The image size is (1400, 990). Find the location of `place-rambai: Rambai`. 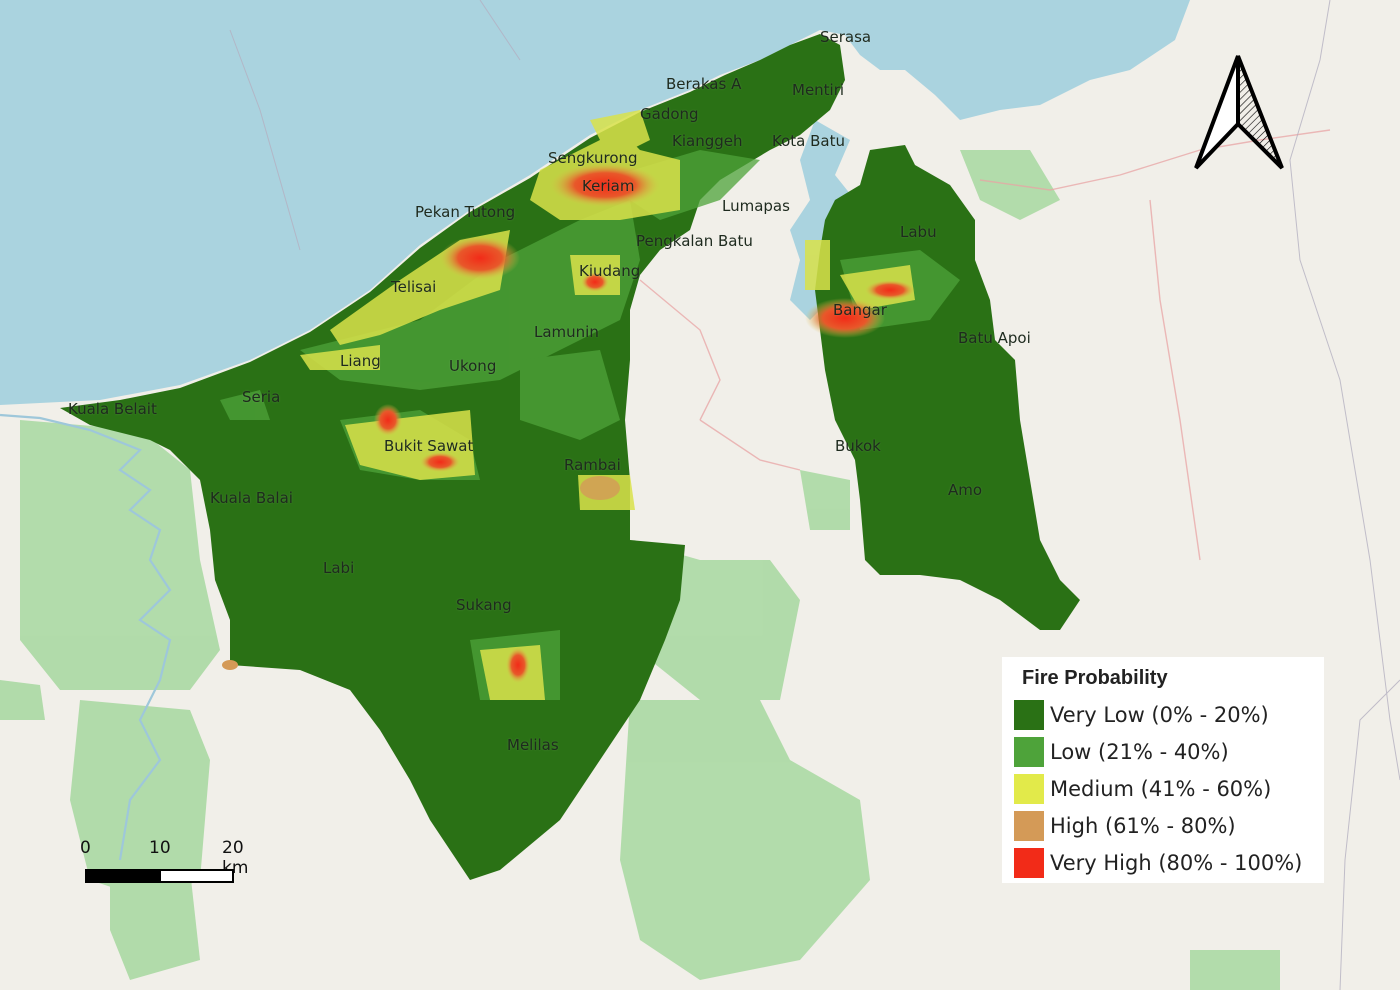

place-rambai: Rambai is located at coordinates (592, 465).